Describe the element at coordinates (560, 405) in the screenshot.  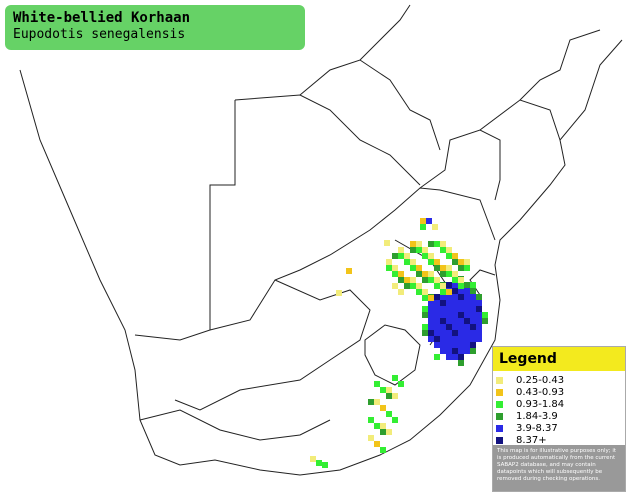
I see `legend-item: 0.93-1.84` at that location.